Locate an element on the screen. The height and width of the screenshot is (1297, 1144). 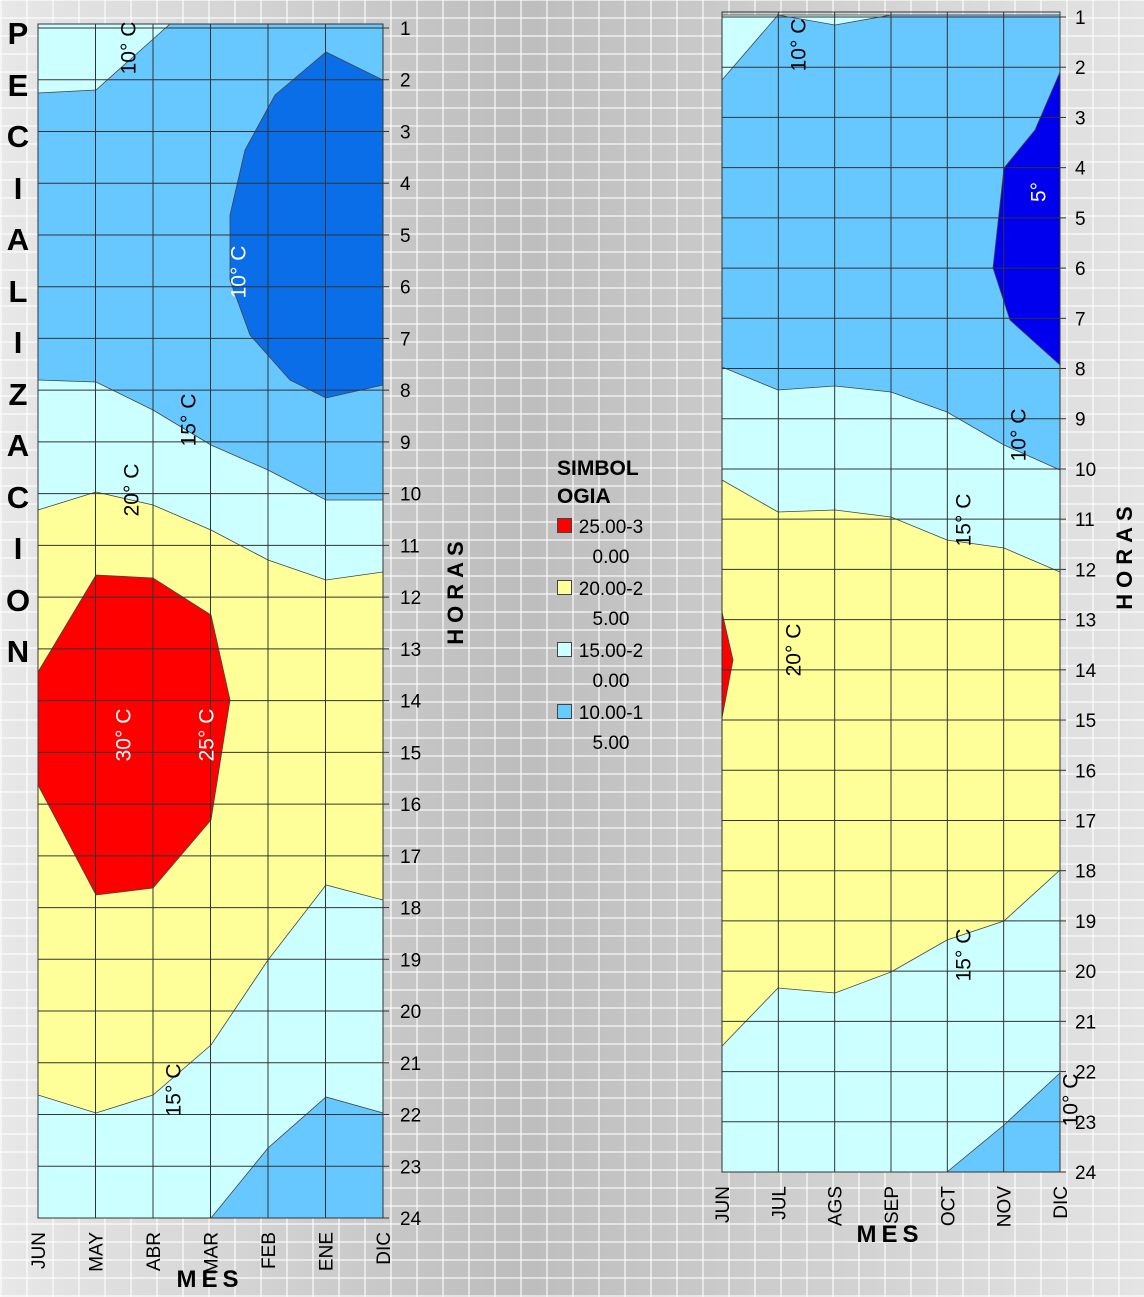
legend-label: 10.00-15.00 is located at coordinates (611, 728).